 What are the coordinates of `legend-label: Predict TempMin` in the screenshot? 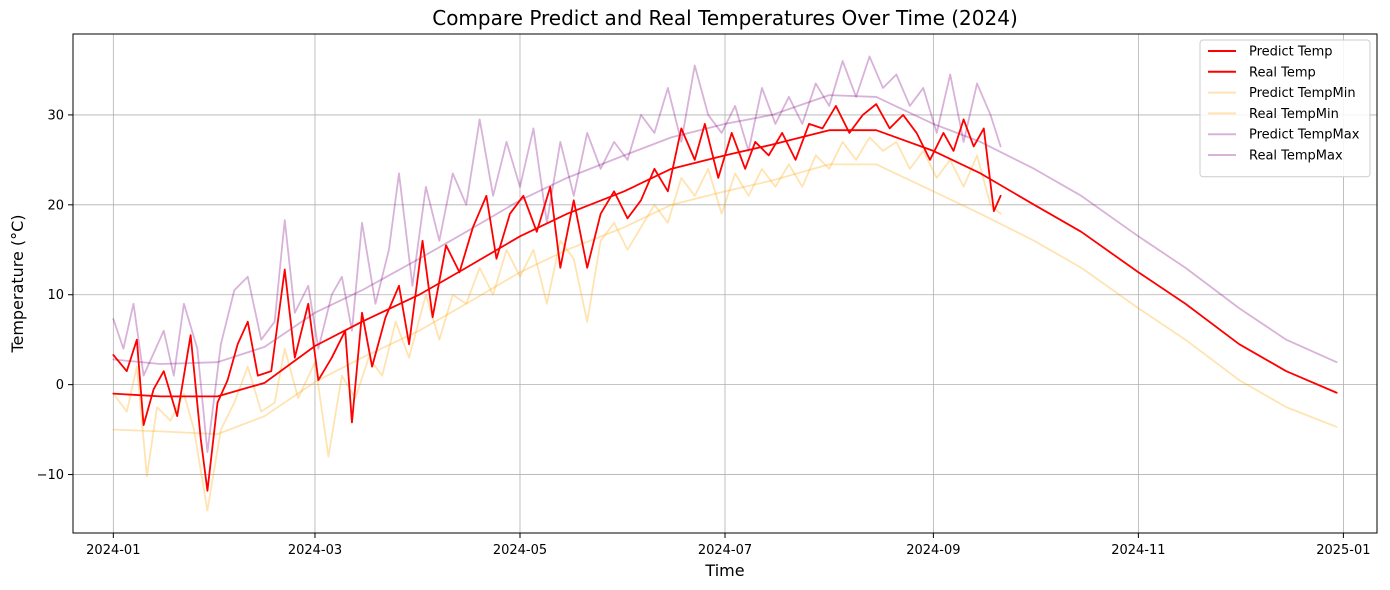 It's located at (1302, 93).